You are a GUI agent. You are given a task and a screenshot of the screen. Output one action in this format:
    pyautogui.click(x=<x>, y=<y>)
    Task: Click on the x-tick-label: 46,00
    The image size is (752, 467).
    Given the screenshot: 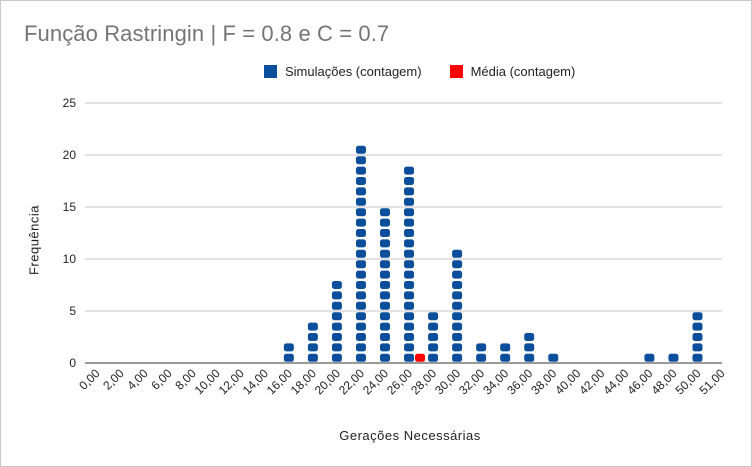 What is the action you would take?
    pyautogui.click(x=639, y=381)
    